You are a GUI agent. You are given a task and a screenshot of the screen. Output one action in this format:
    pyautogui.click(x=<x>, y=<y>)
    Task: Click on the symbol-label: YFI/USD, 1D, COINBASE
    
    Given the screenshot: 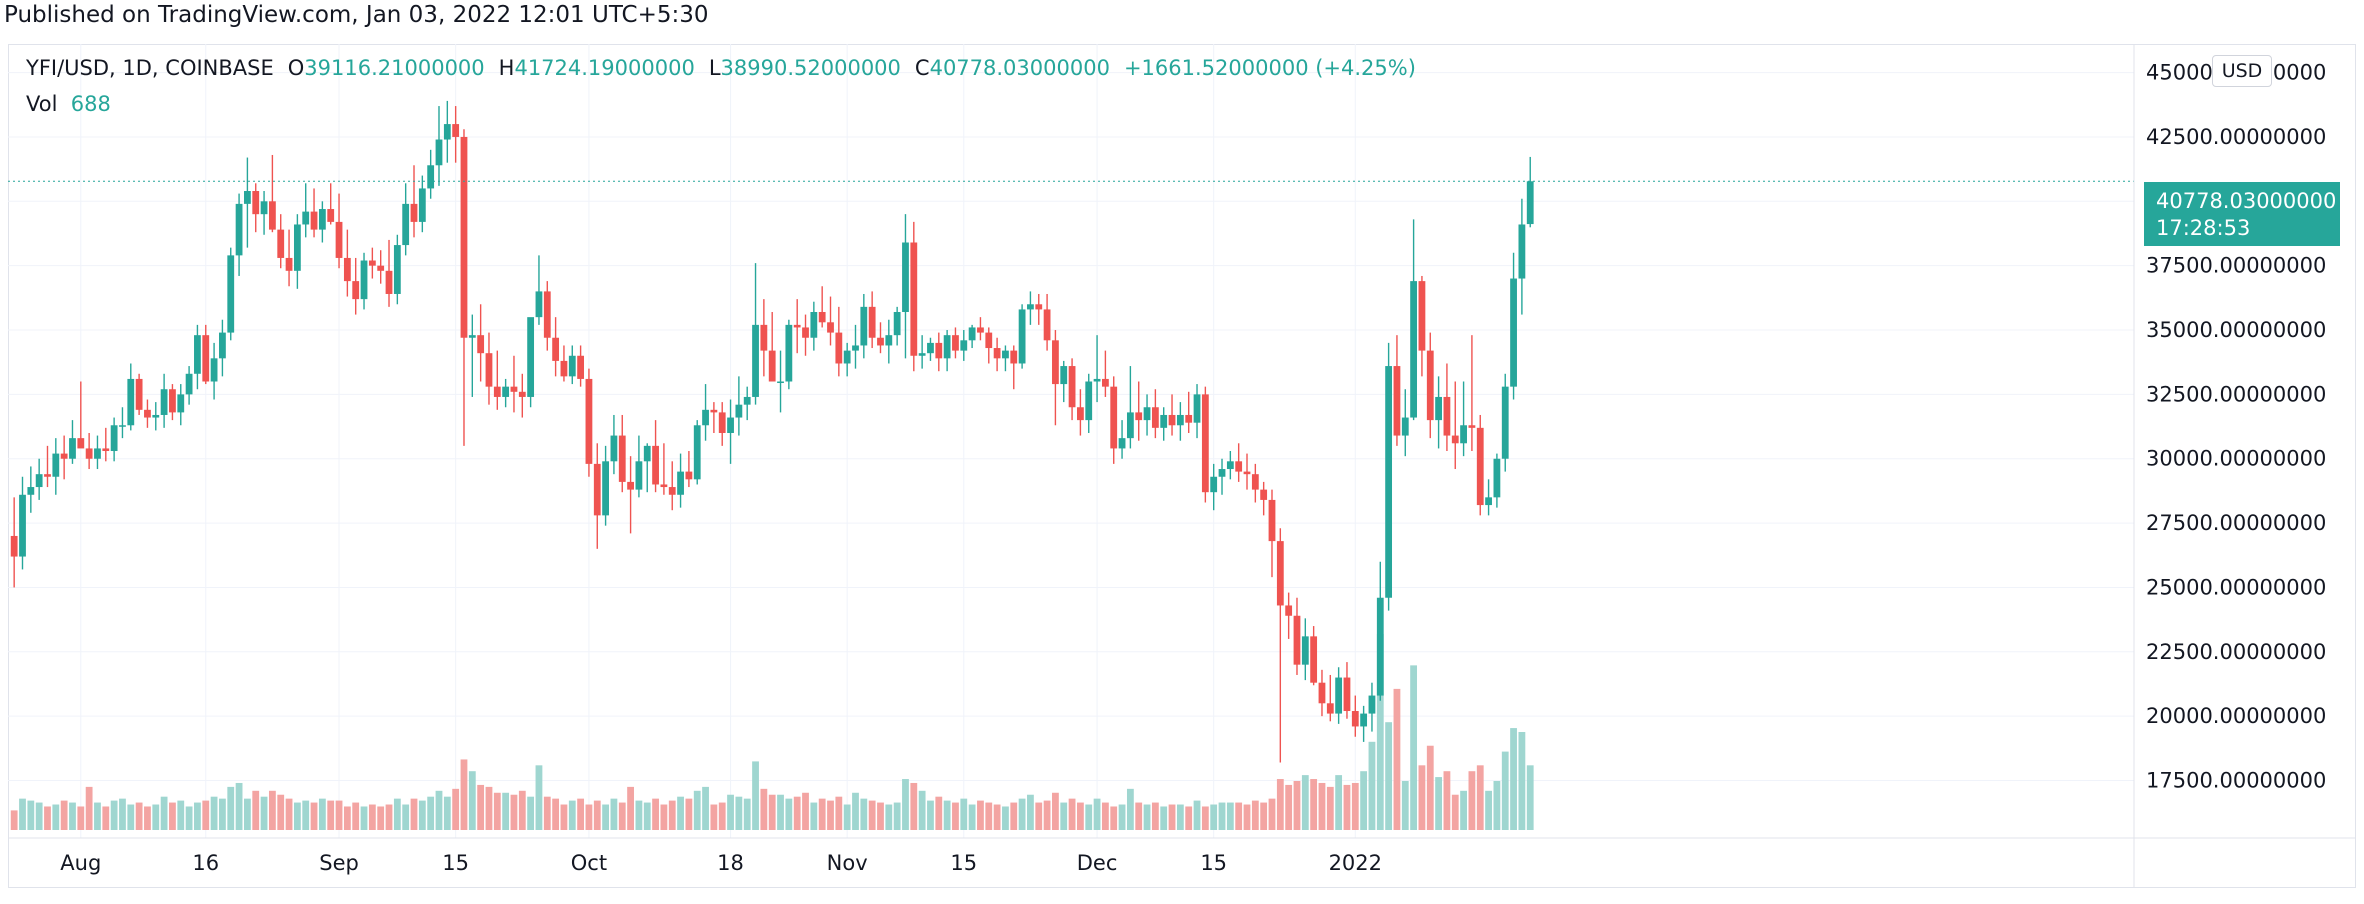 What is the action you would take?
    pyautogui.click(x=150, y=68)
    